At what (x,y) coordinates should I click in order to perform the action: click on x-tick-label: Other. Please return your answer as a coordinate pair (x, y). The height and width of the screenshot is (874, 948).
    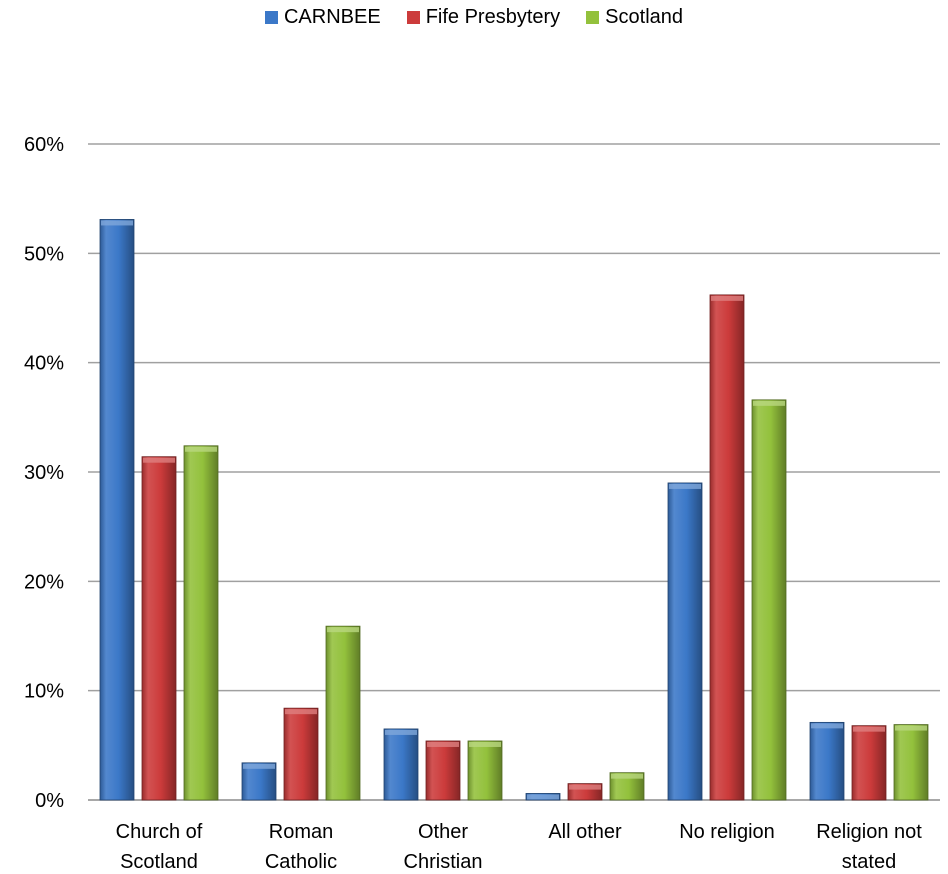
    Looking at the image, I should click on (443, 832).